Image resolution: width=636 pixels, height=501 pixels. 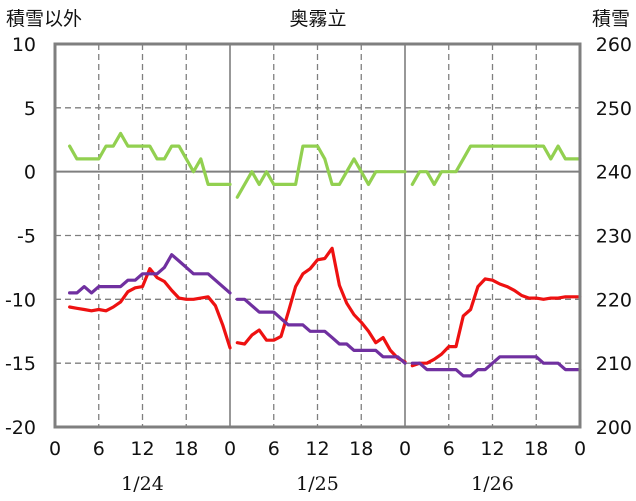 What do you see at coordinates (30, 109) in the screenshot?
I see `left-tick-label: 5` at bounding box center [30, 109].